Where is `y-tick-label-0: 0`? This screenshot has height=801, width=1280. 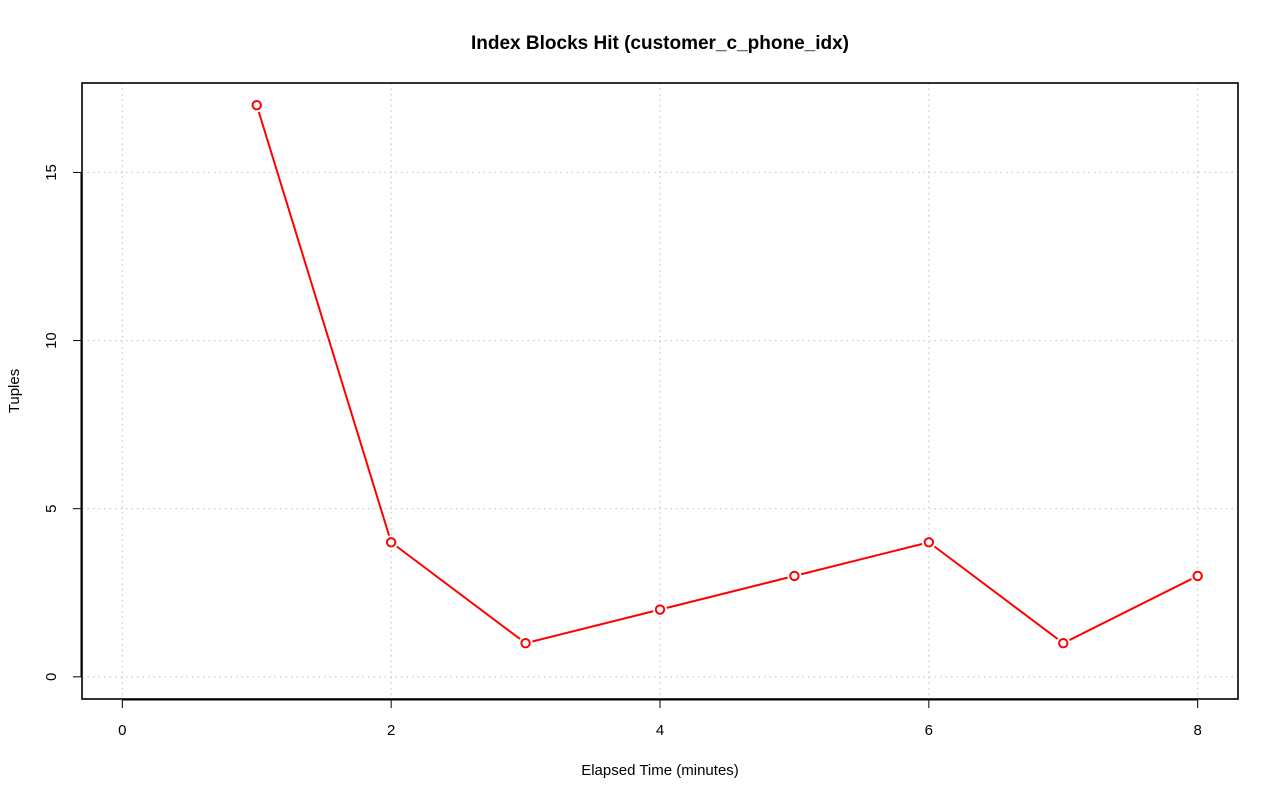
y-tick-label-0: 0 is located at coordinates (51, 677).